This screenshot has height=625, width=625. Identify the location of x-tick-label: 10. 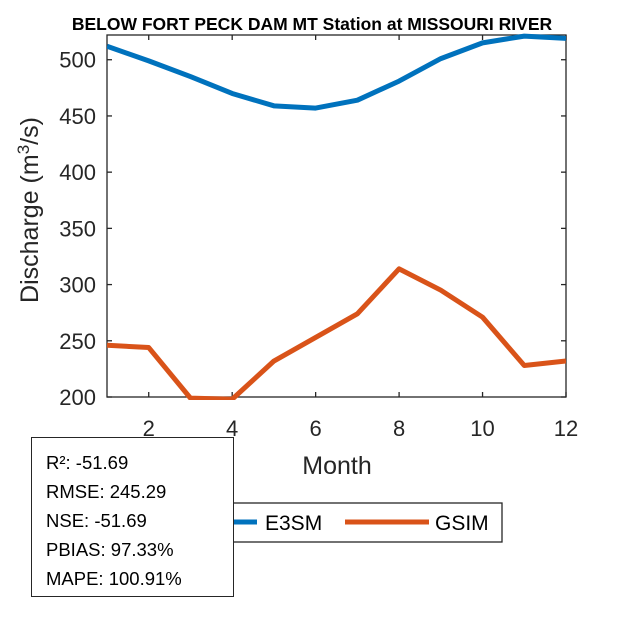
(482, 428).